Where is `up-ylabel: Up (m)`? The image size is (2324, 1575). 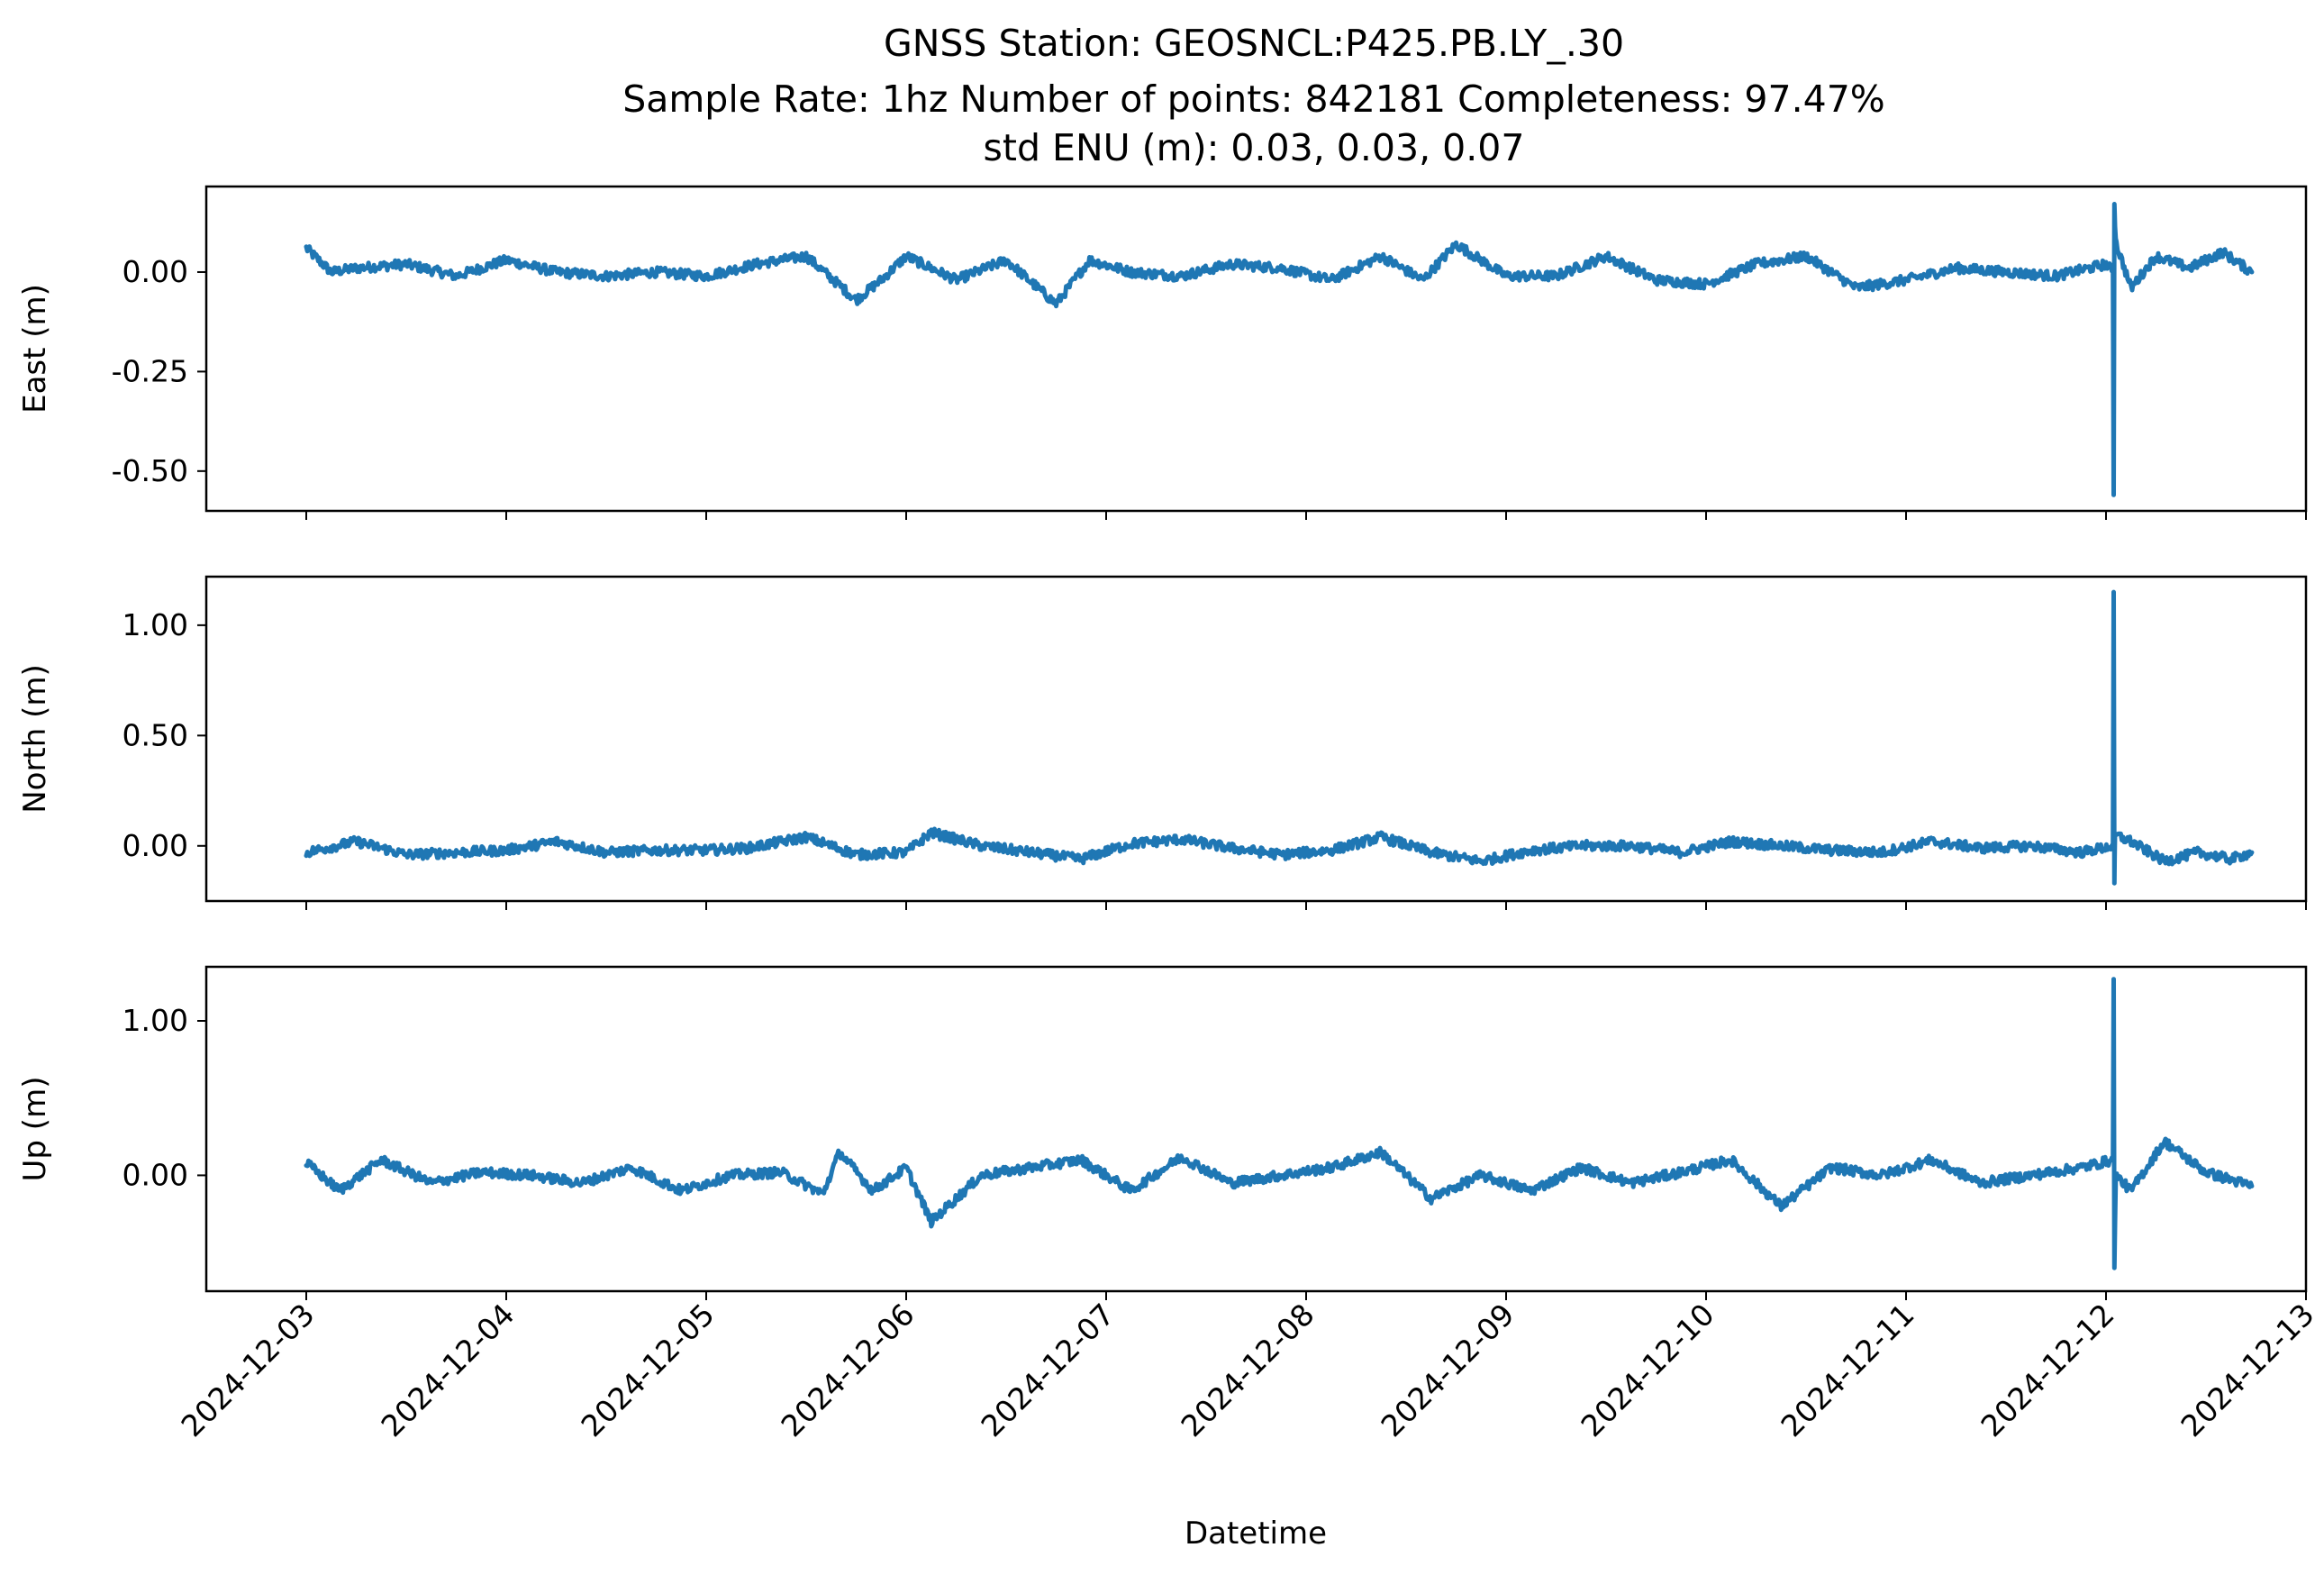
up-ylabel: Up (m) is located at coordinates (35, 1129).